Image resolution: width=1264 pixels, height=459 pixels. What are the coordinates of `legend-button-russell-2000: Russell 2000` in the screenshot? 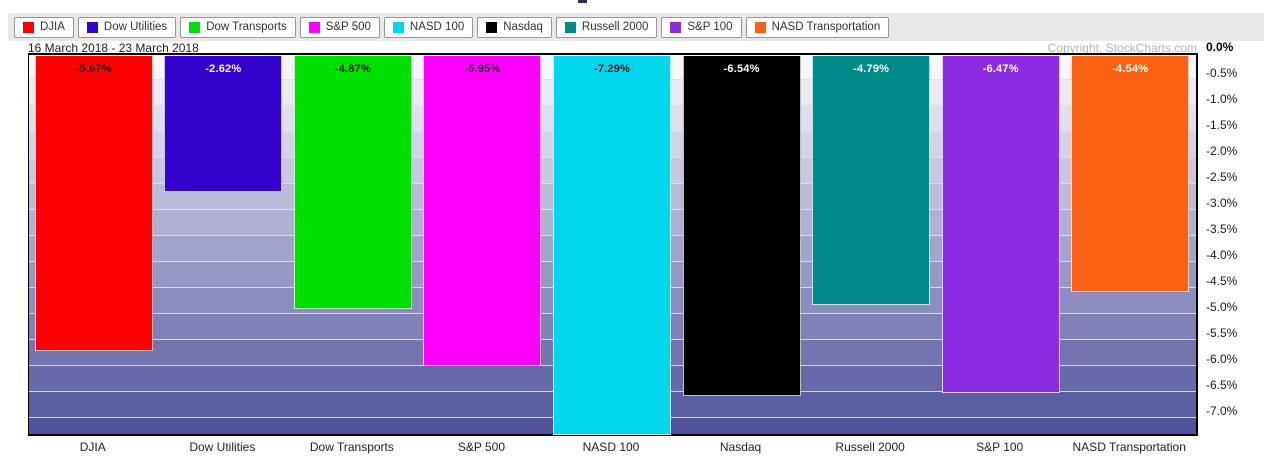 It's located at (606, 27).